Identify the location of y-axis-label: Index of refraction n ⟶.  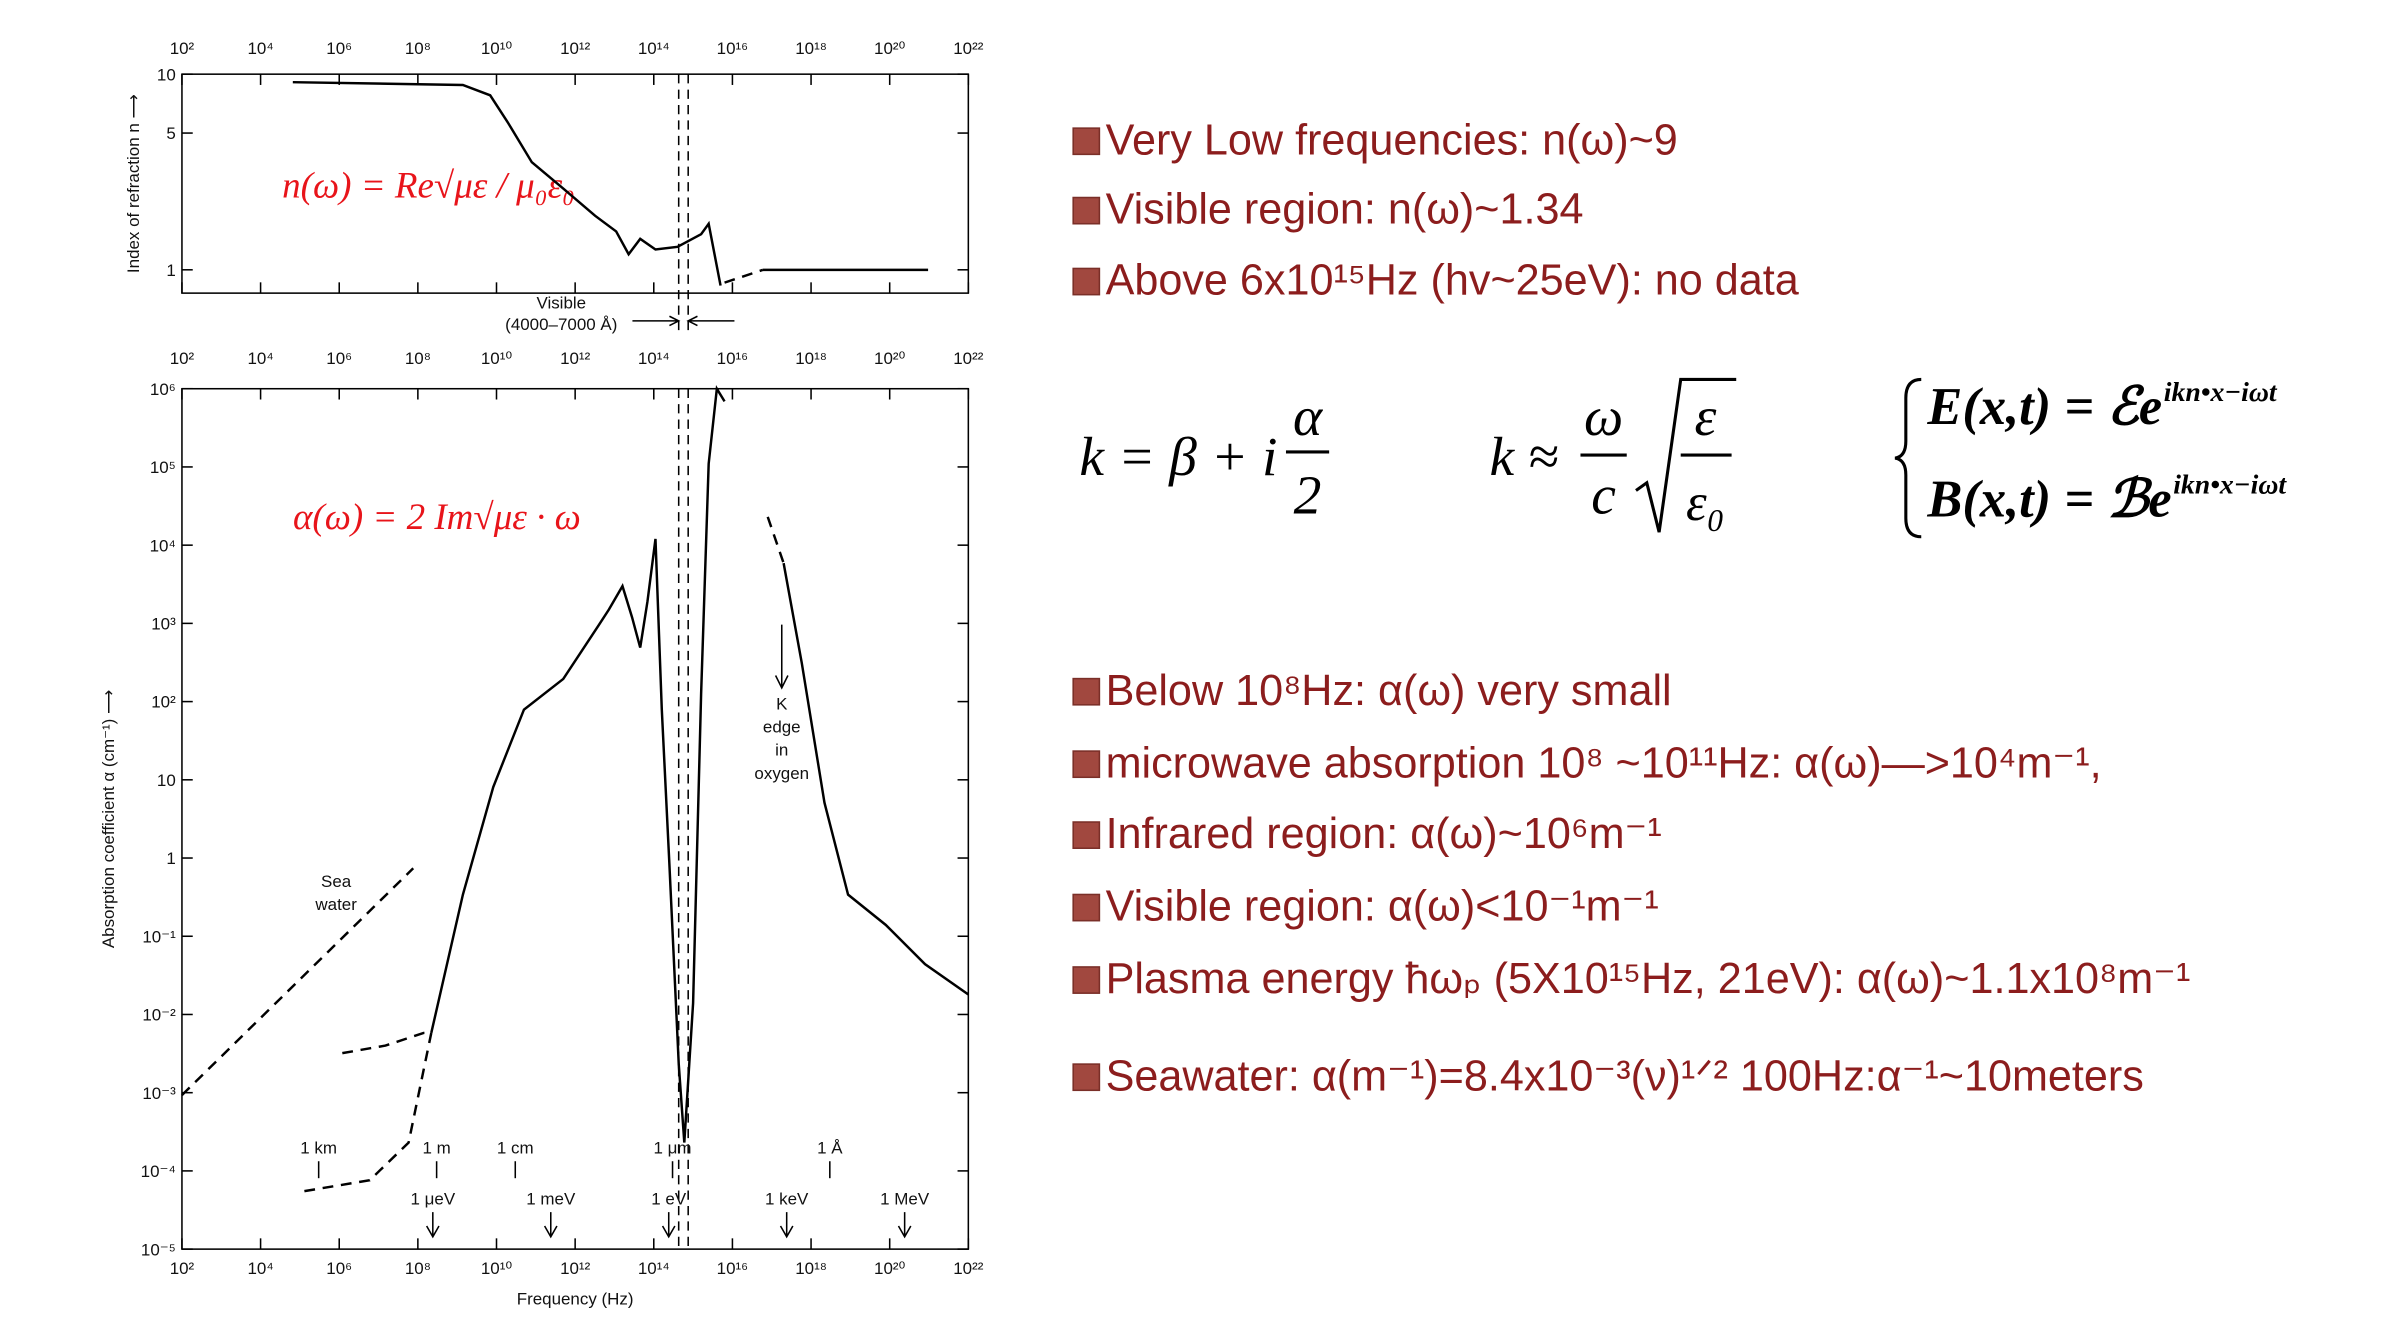
(133, 183).